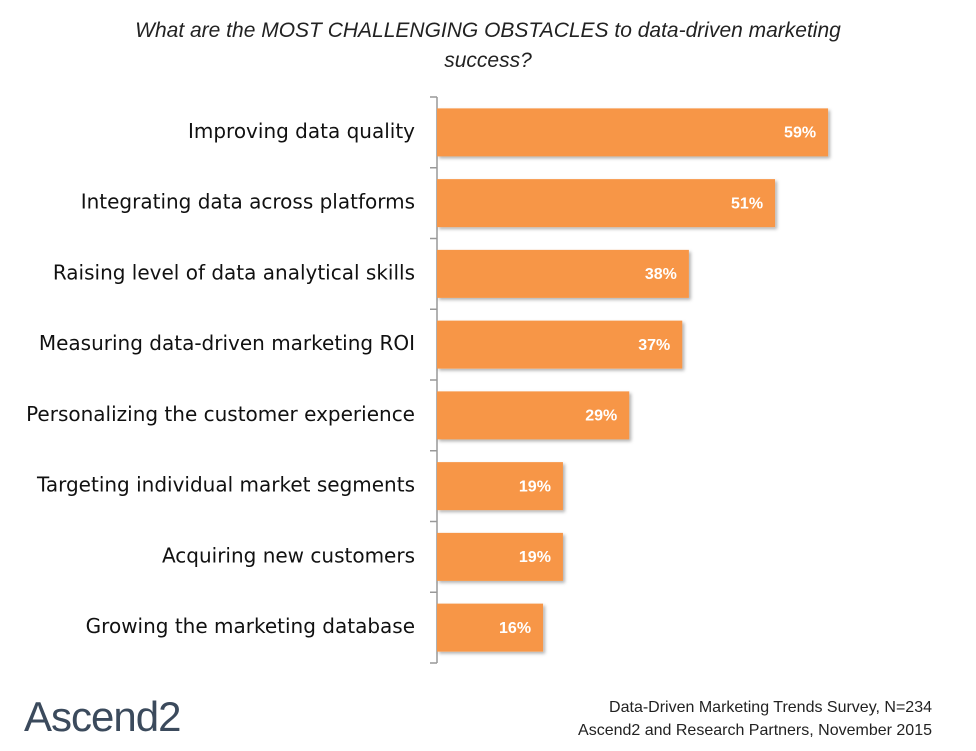 Image resolution: width=976 pixels, height=751 pixels. I want to click on value-label: 59%, so click(800, 133).